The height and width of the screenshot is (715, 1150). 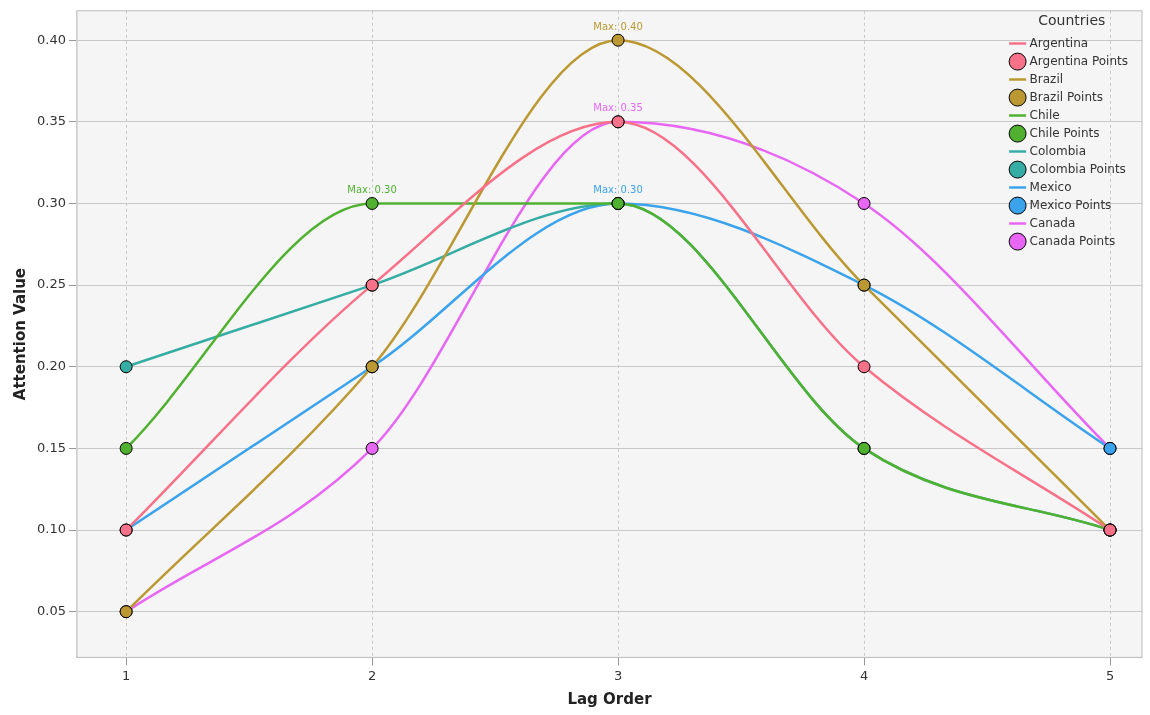 What do you see at coordinates (1110, 675) in the screenshot?
I see `x-tick-label: 5` at bounding box center [1110, 675].